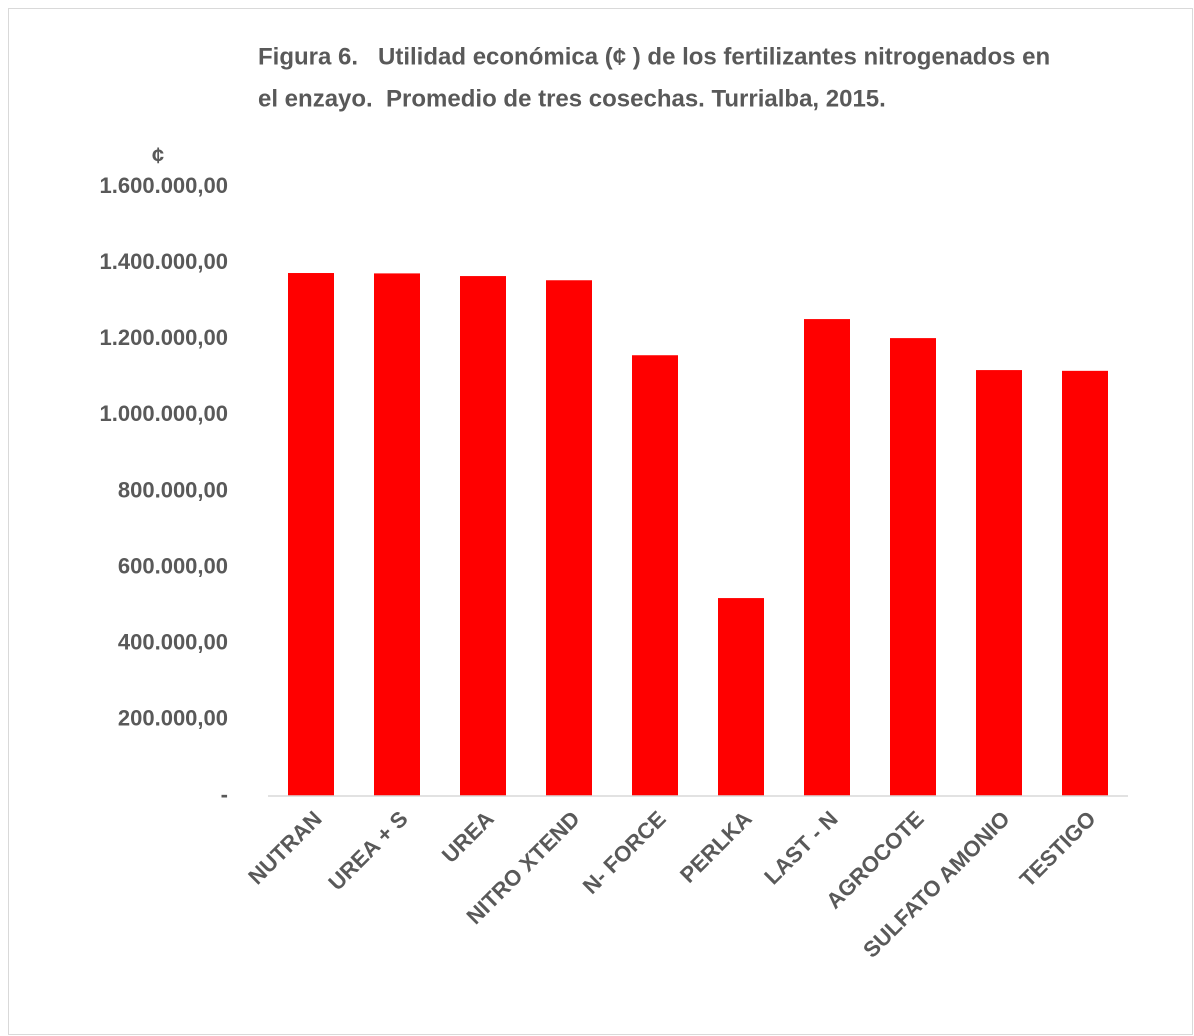  What do you see at coordinates (158, 155) in the screenshot?
I see `y-axis-label: ¢` at bounding box center [158, 155].